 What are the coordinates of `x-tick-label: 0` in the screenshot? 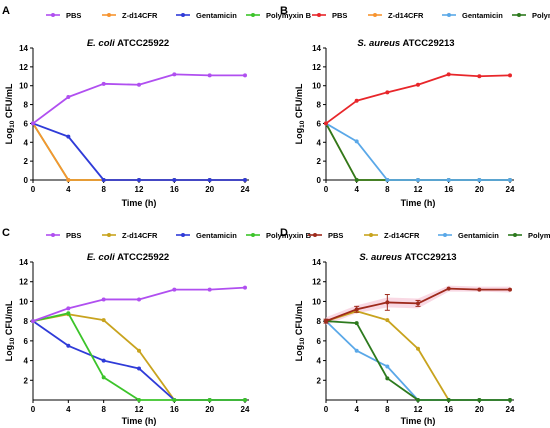 It's located at (33, 189).